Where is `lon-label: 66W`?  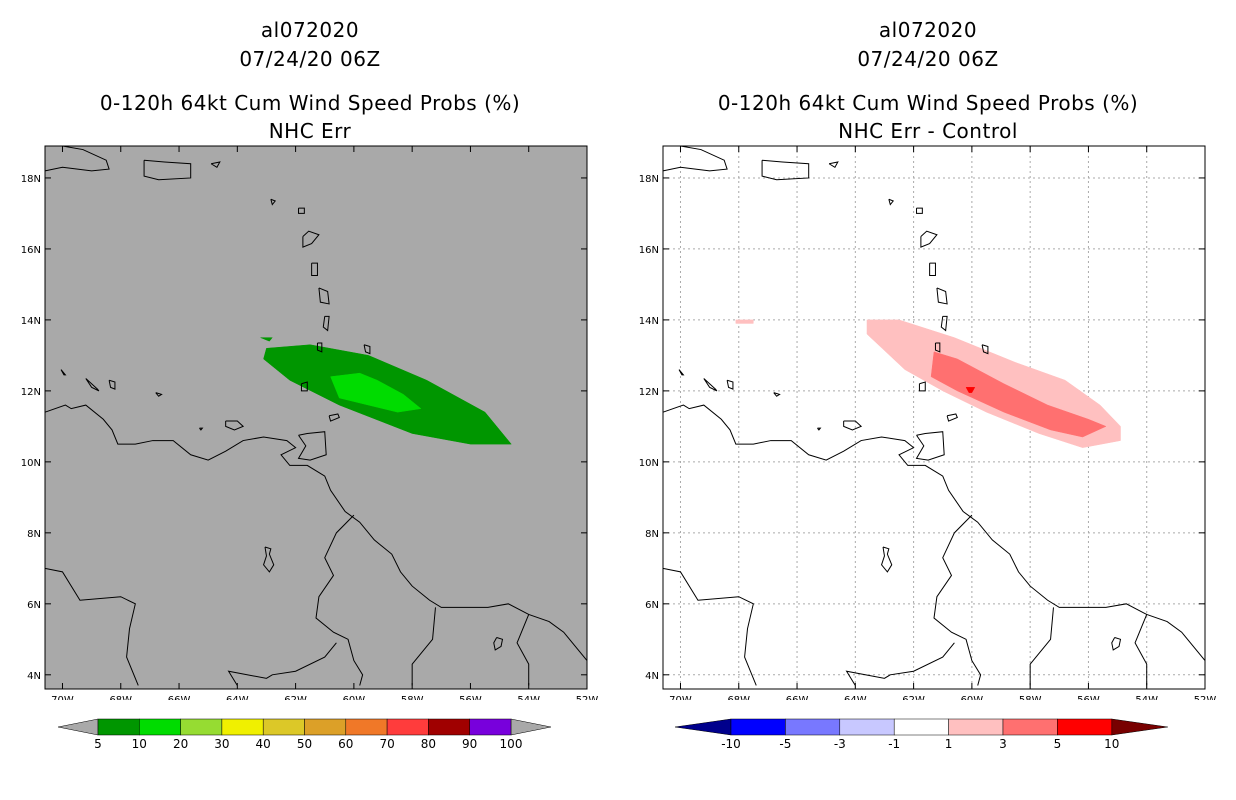 lon-label: 66W is located at coordinates (797, 697).